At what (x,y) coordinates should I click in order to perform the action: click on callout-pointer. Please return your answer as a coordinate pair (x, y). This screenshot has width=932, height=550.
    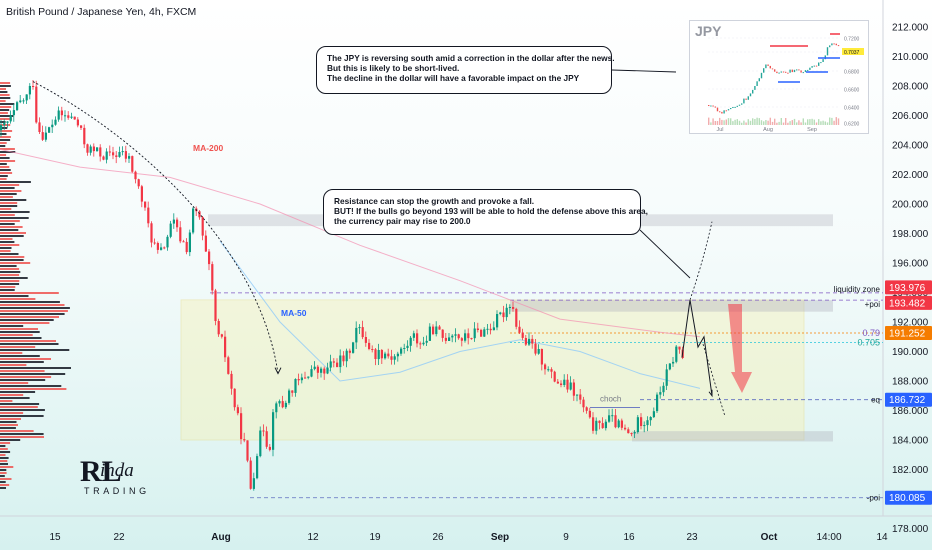
    Looking at the image, I should click on (665, 254).